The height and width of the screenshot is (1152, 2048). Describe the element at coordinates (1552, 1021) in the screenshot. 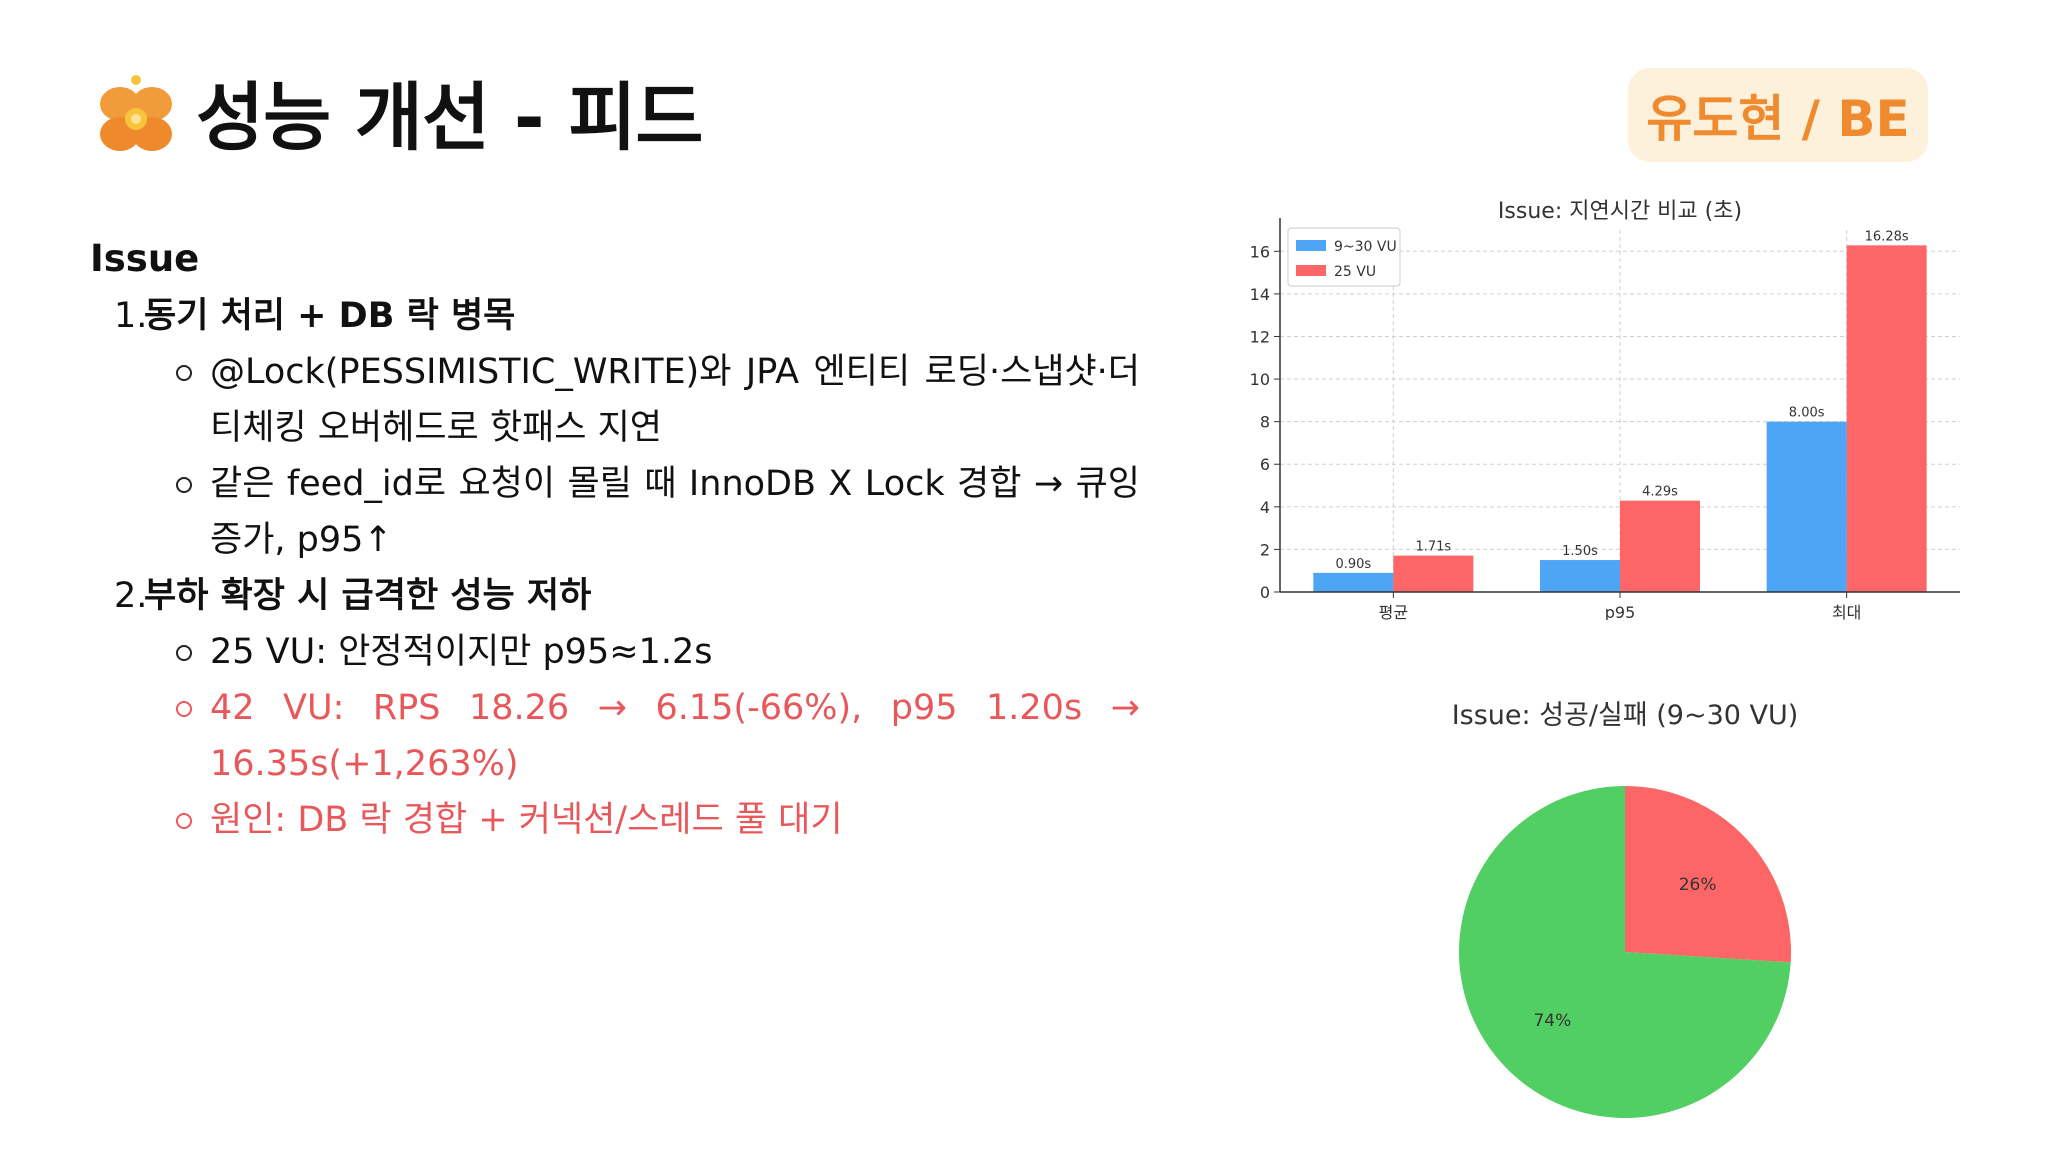

I see `pie-slice-label: 74%` at that location.